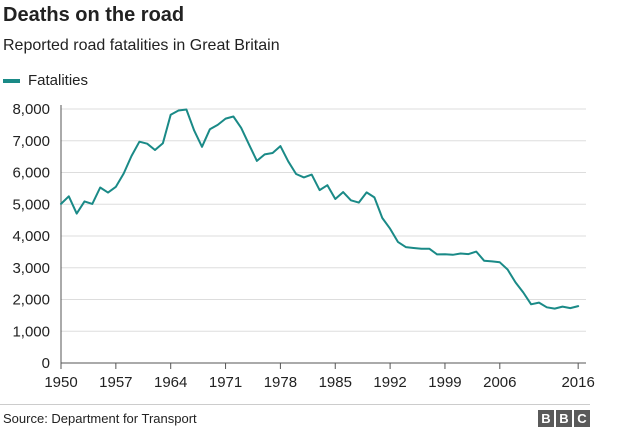 This screenshot has height=431, width=624. I want to click on x-tick-label: 1950, so click(60, 382).